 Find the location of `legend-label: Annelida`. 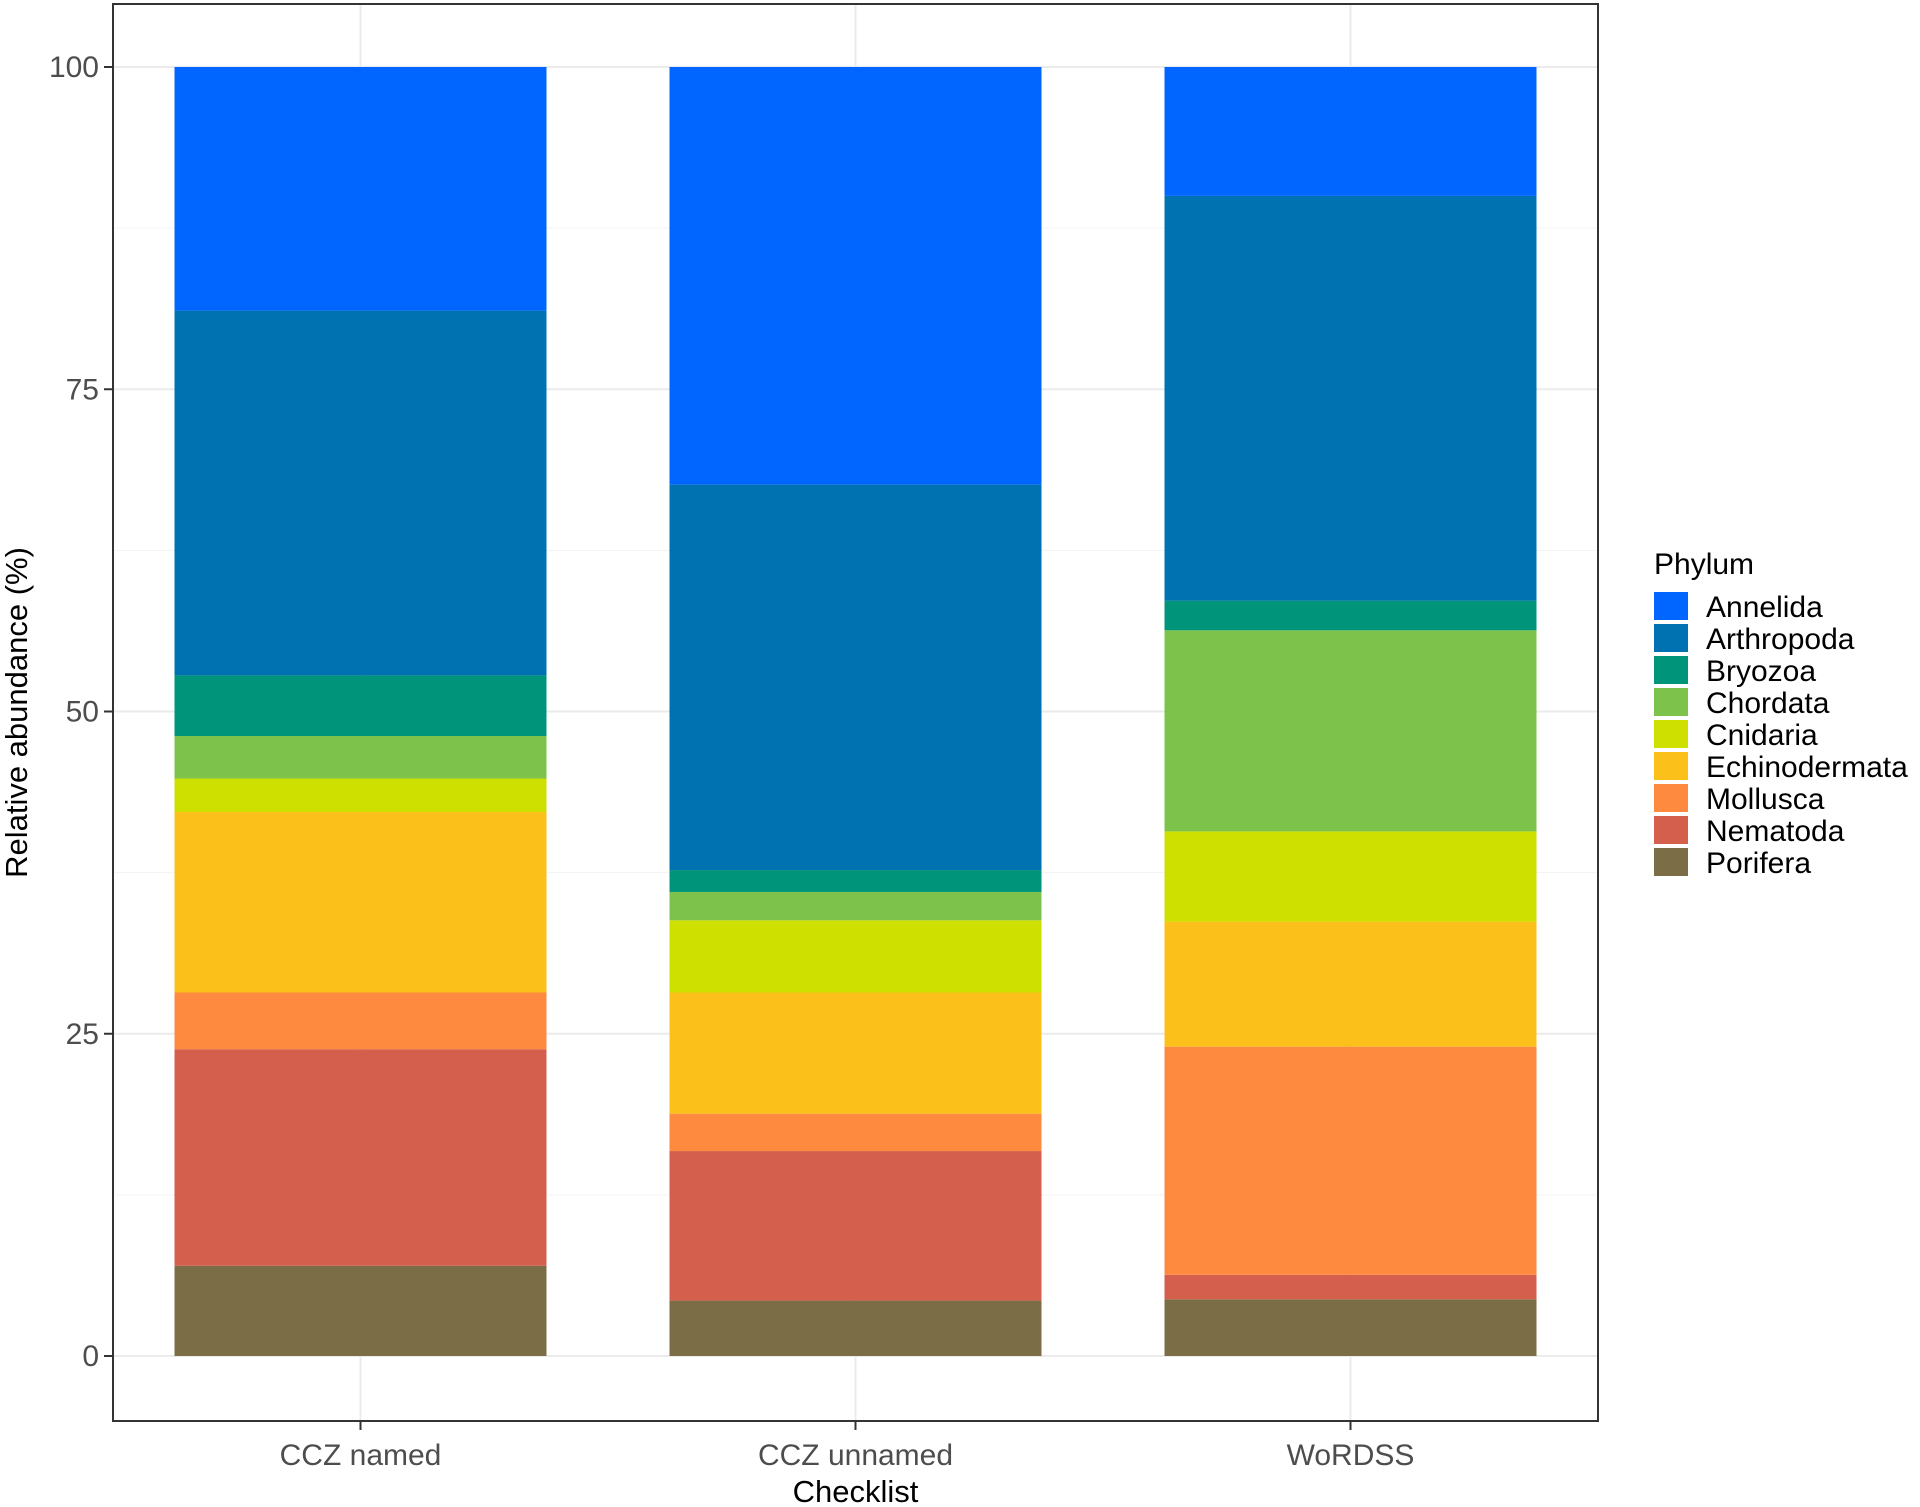

legend-label: Annelida is located at coordinates (1764, 607).